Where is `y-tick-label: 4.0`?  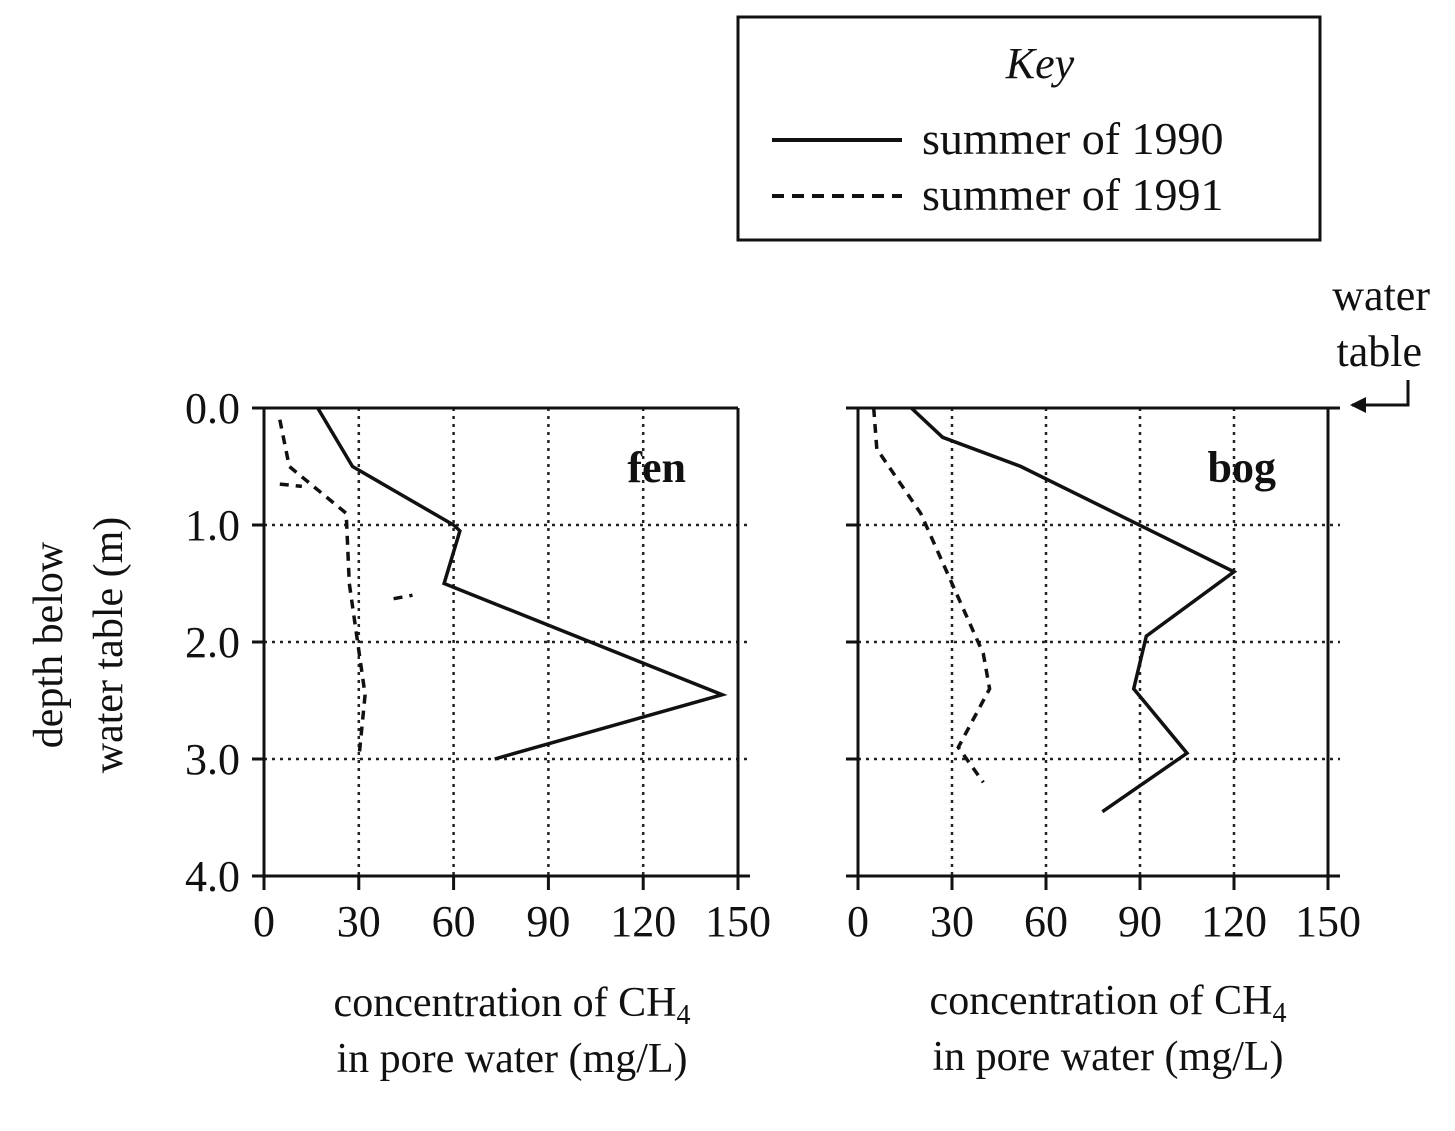 y-tick-label: 4.0 is located at coordinates (212, 876).